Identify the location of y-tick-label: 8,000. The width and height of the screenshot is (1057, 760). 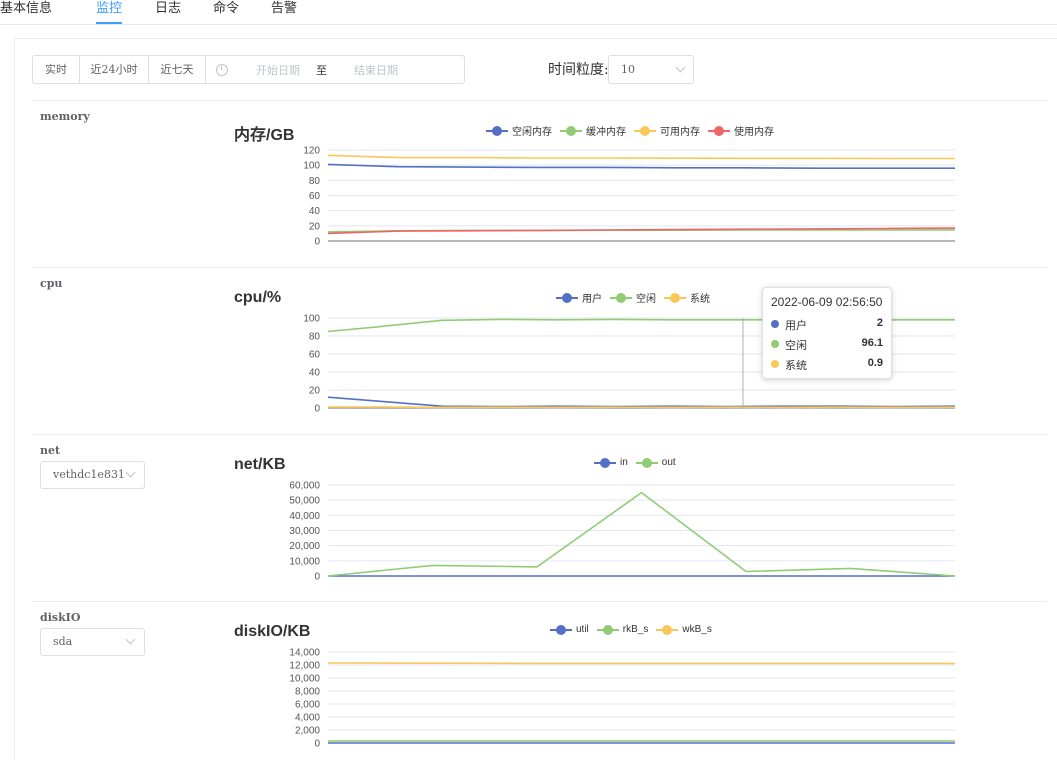
(307, 692).